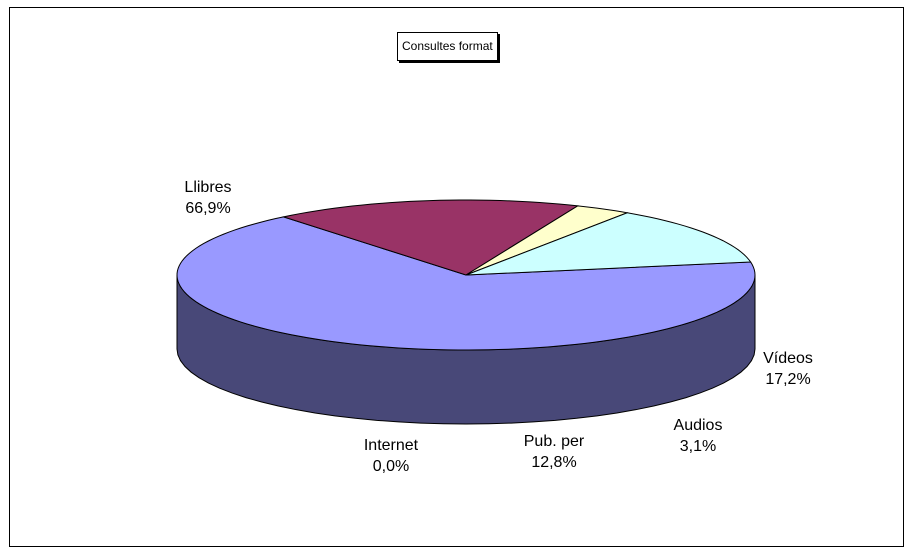  What do you see at coordinates (430, 237) in the screenshot?
I see `pie-slice-v-deos` at bounding box center [430, 237].